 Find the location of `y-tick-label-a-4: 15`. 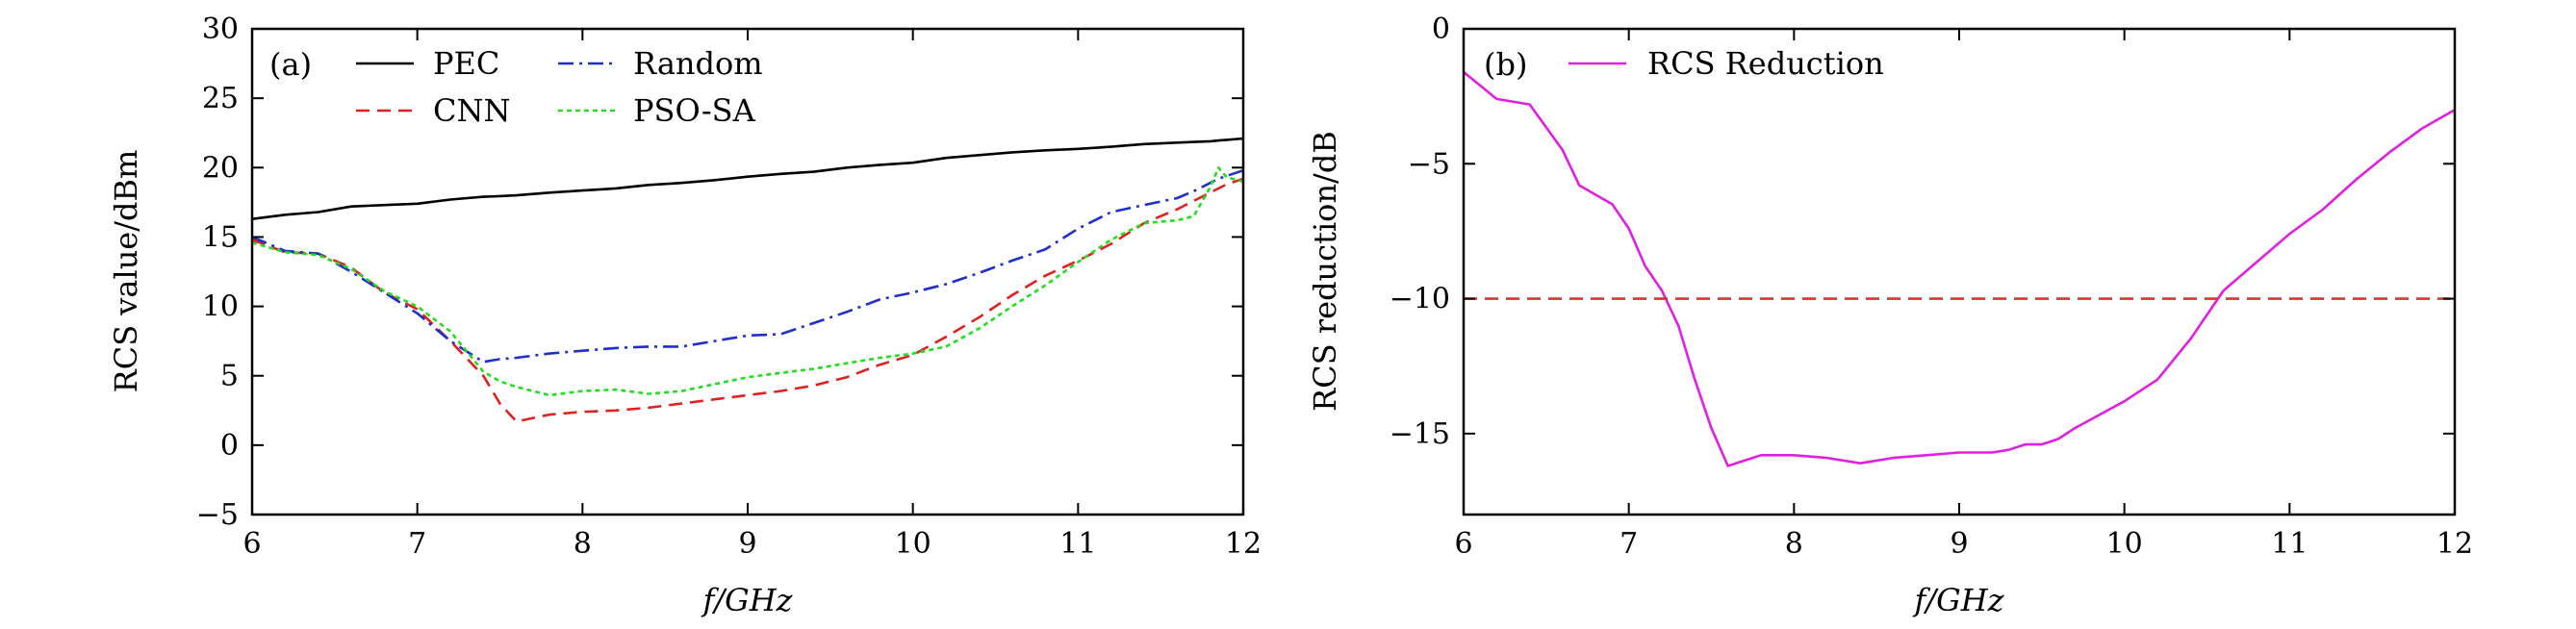

y-tick-label-a-4: 15 is located at coordinates (220, 237).